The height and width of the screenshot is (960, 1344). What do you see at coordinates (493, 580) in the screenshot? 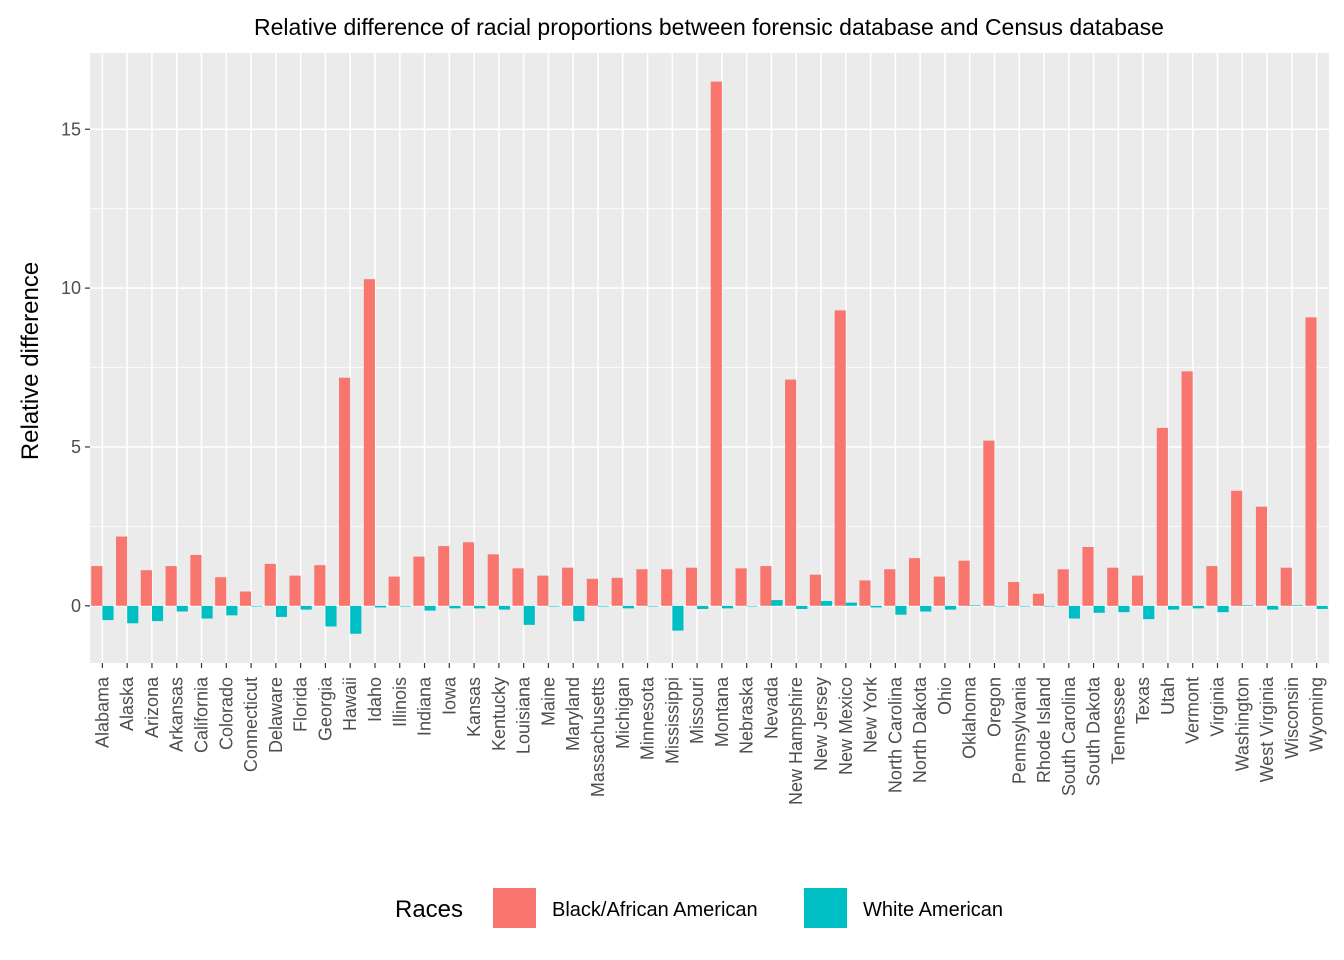
I see `bar-black-african-american-kentucky` at bounding box center [493, 580].